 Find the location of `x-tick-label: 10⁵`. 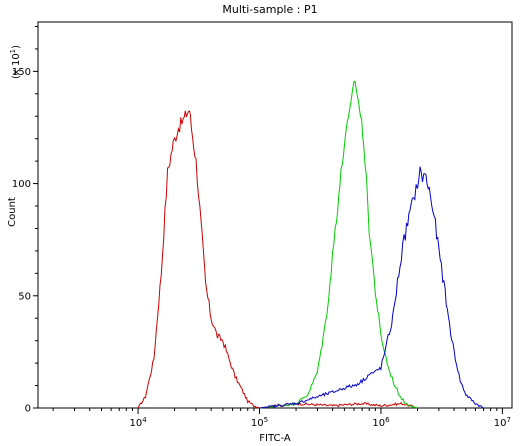

x-tick-label: 10⁵ is located at coordinates (259, 422).